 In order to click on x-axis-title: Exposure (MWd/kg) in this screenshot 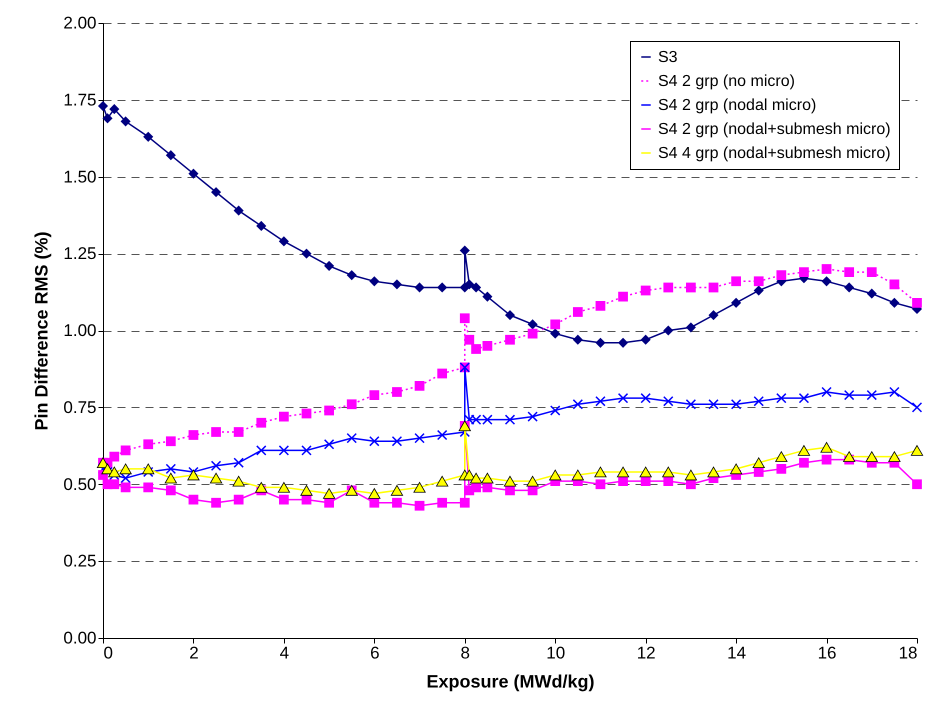, I will do `click(510, 682)`.